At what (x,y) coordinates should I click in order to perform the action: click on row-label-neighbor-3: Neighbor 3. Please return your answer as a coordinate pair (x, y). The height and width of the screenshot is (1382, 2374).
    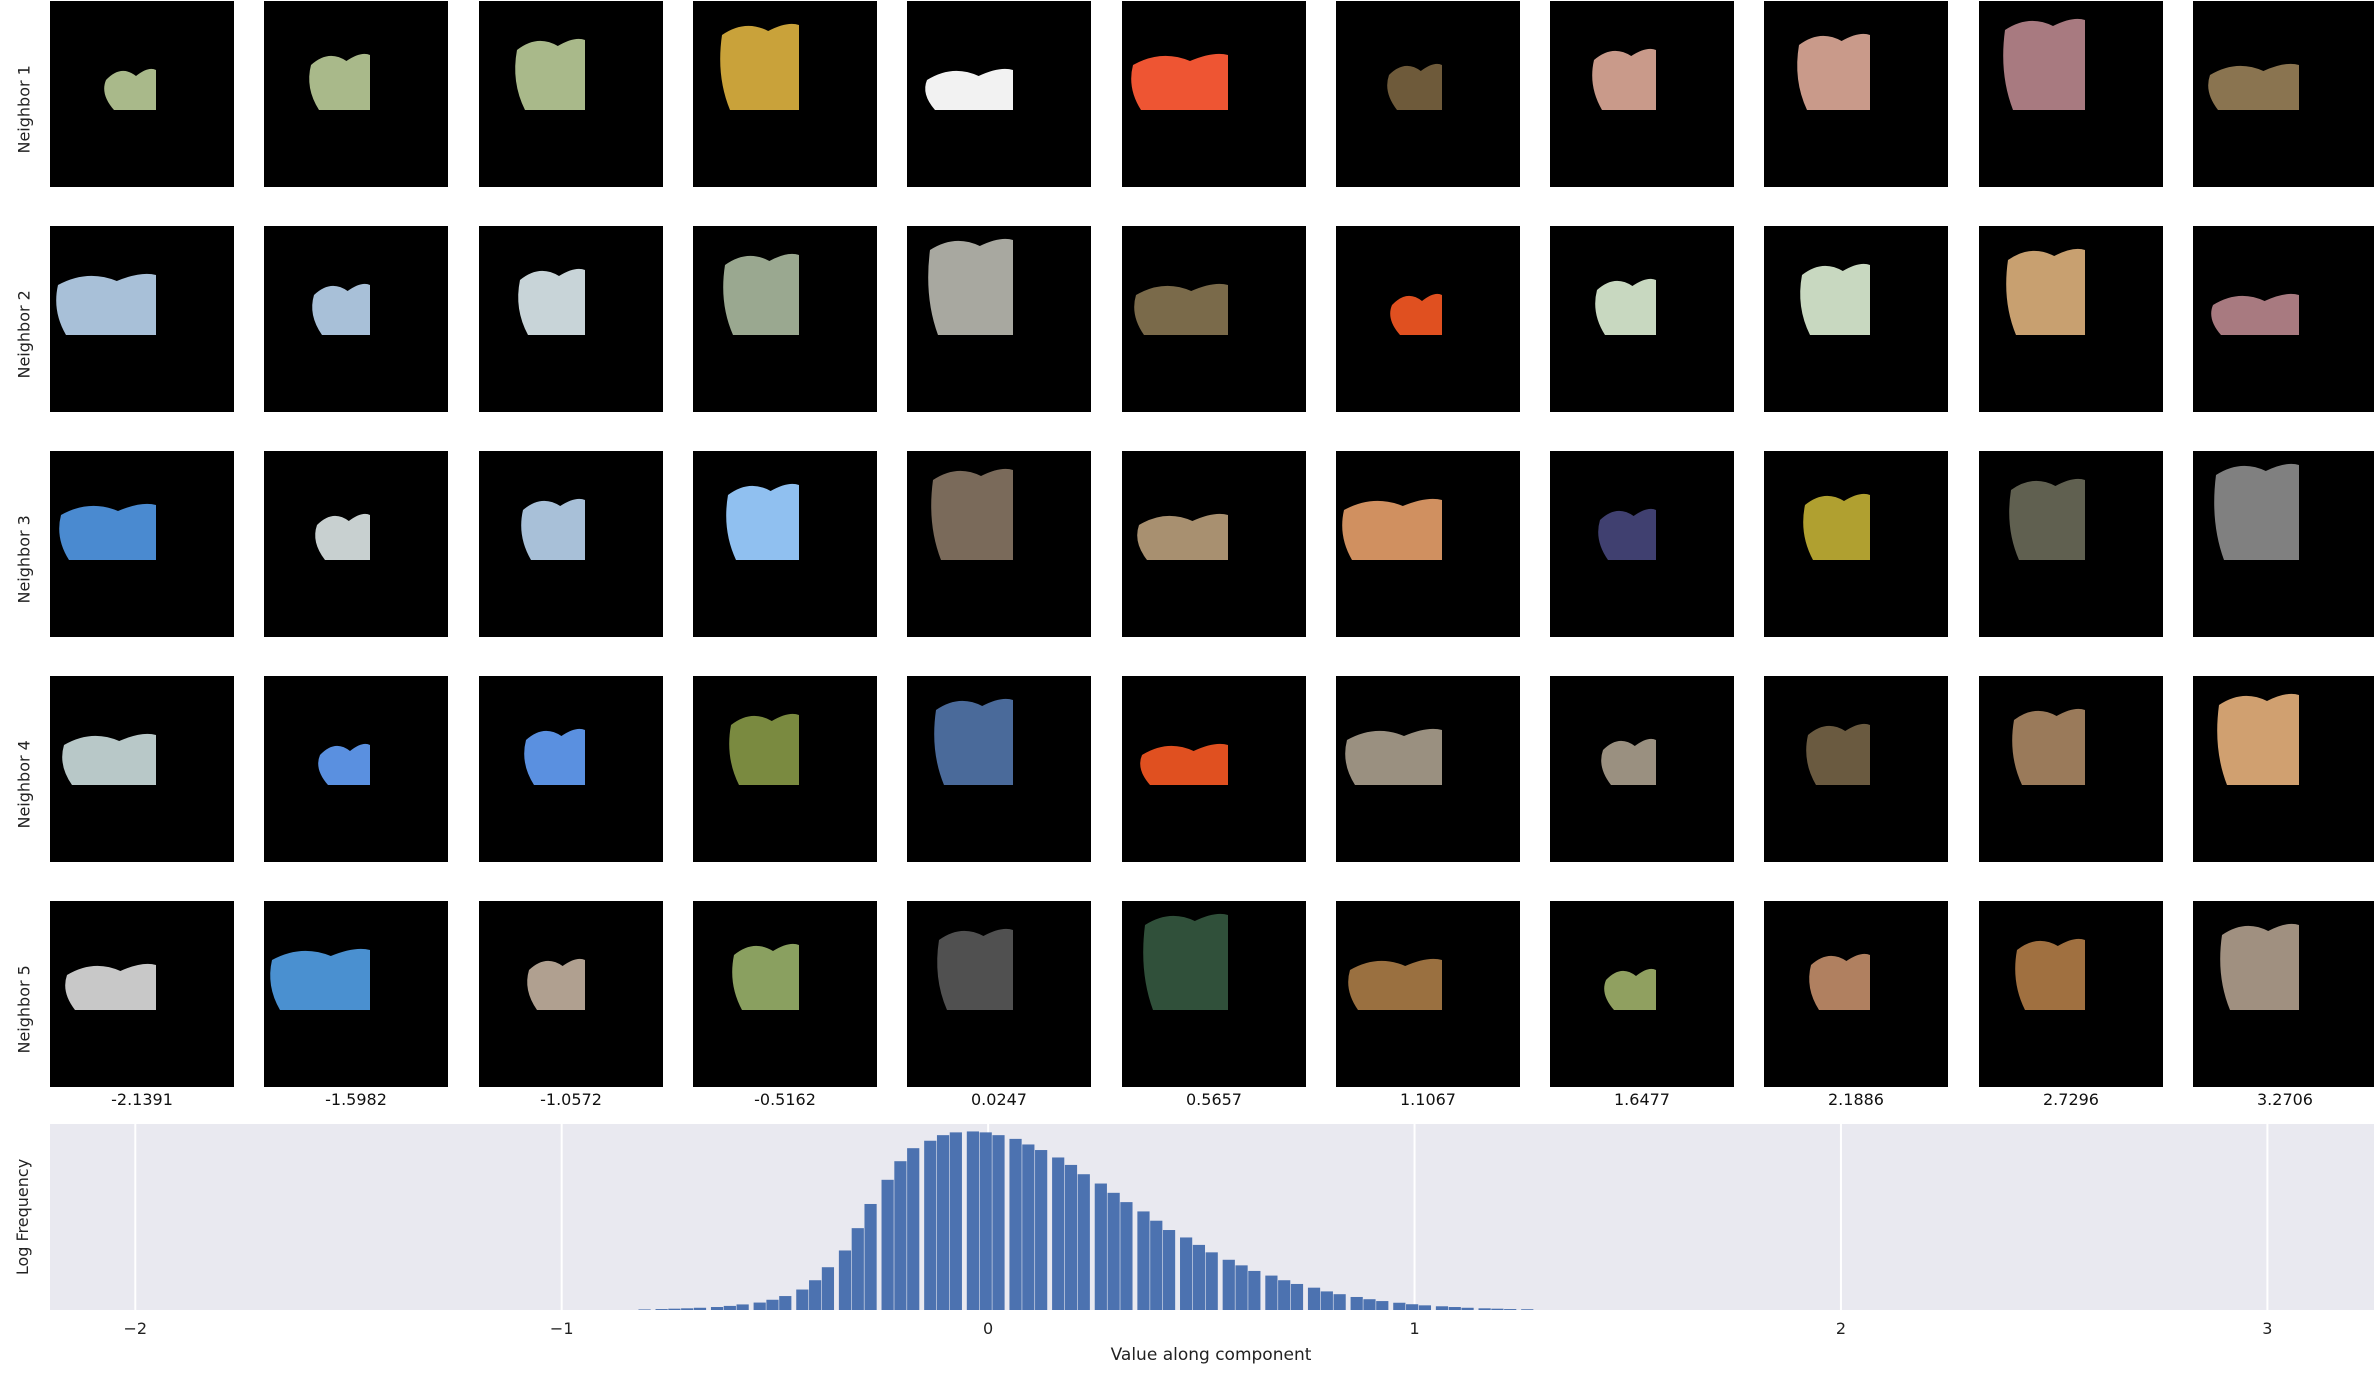
    Looking at the image, I should click on (24, 559).